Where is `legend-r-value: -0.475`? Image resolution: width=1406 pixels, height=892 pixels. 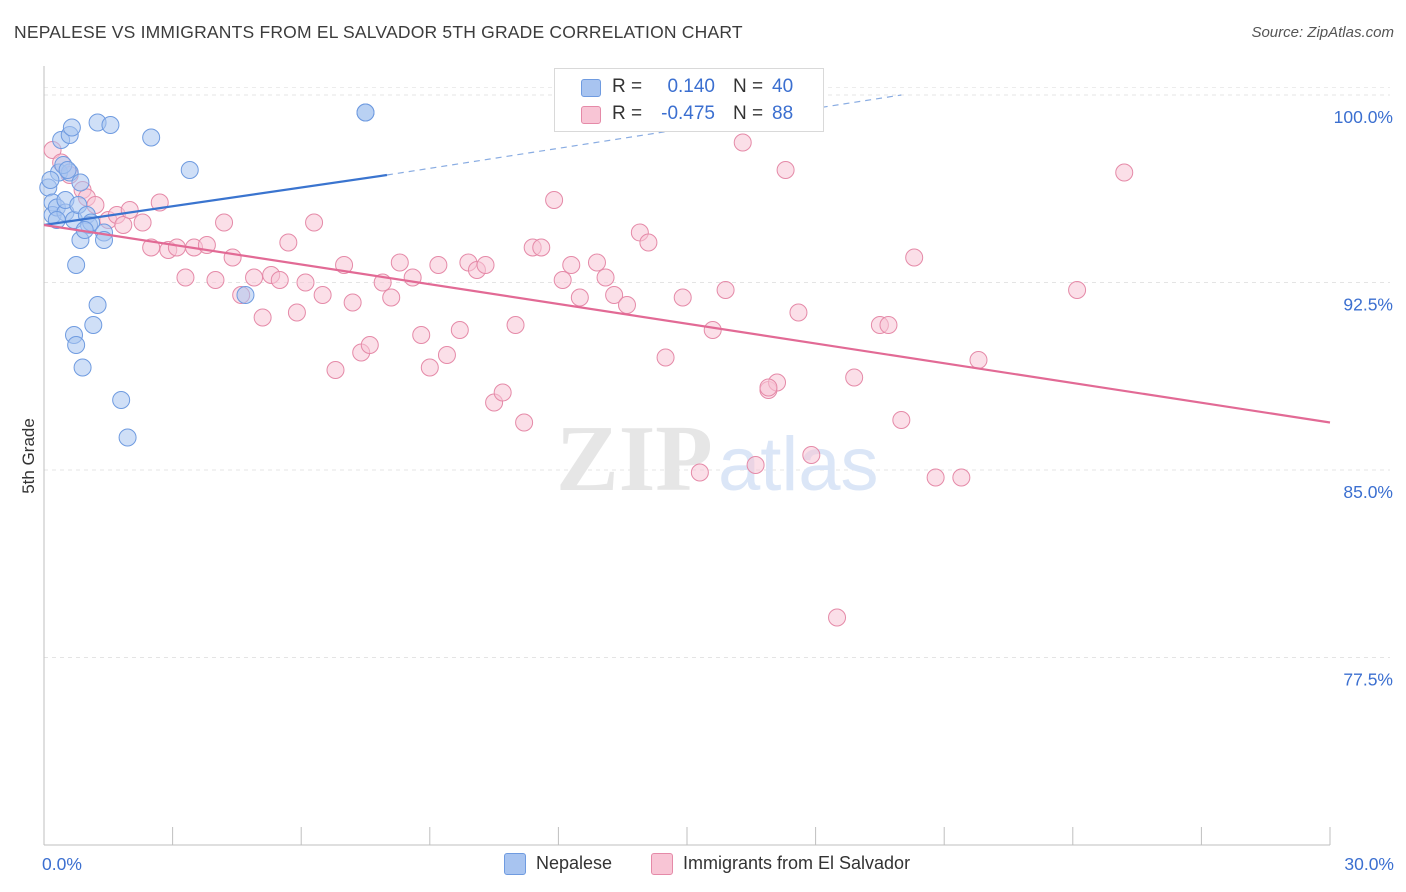 legend-r-value: -0.475 is located at coordinates (688, 113).